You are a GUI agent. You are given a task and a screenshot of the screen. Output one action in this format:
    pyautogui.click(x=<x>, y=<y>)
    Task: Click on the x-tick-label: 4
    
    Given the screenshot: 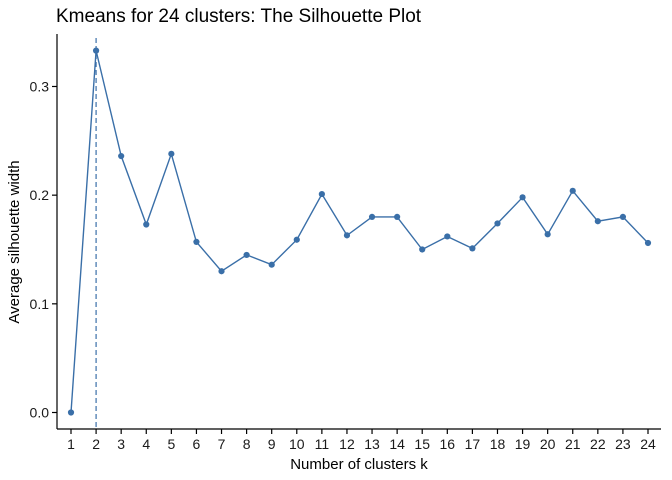 What is the action you would take?
    pyautogui.click(x=146, y=444)
    